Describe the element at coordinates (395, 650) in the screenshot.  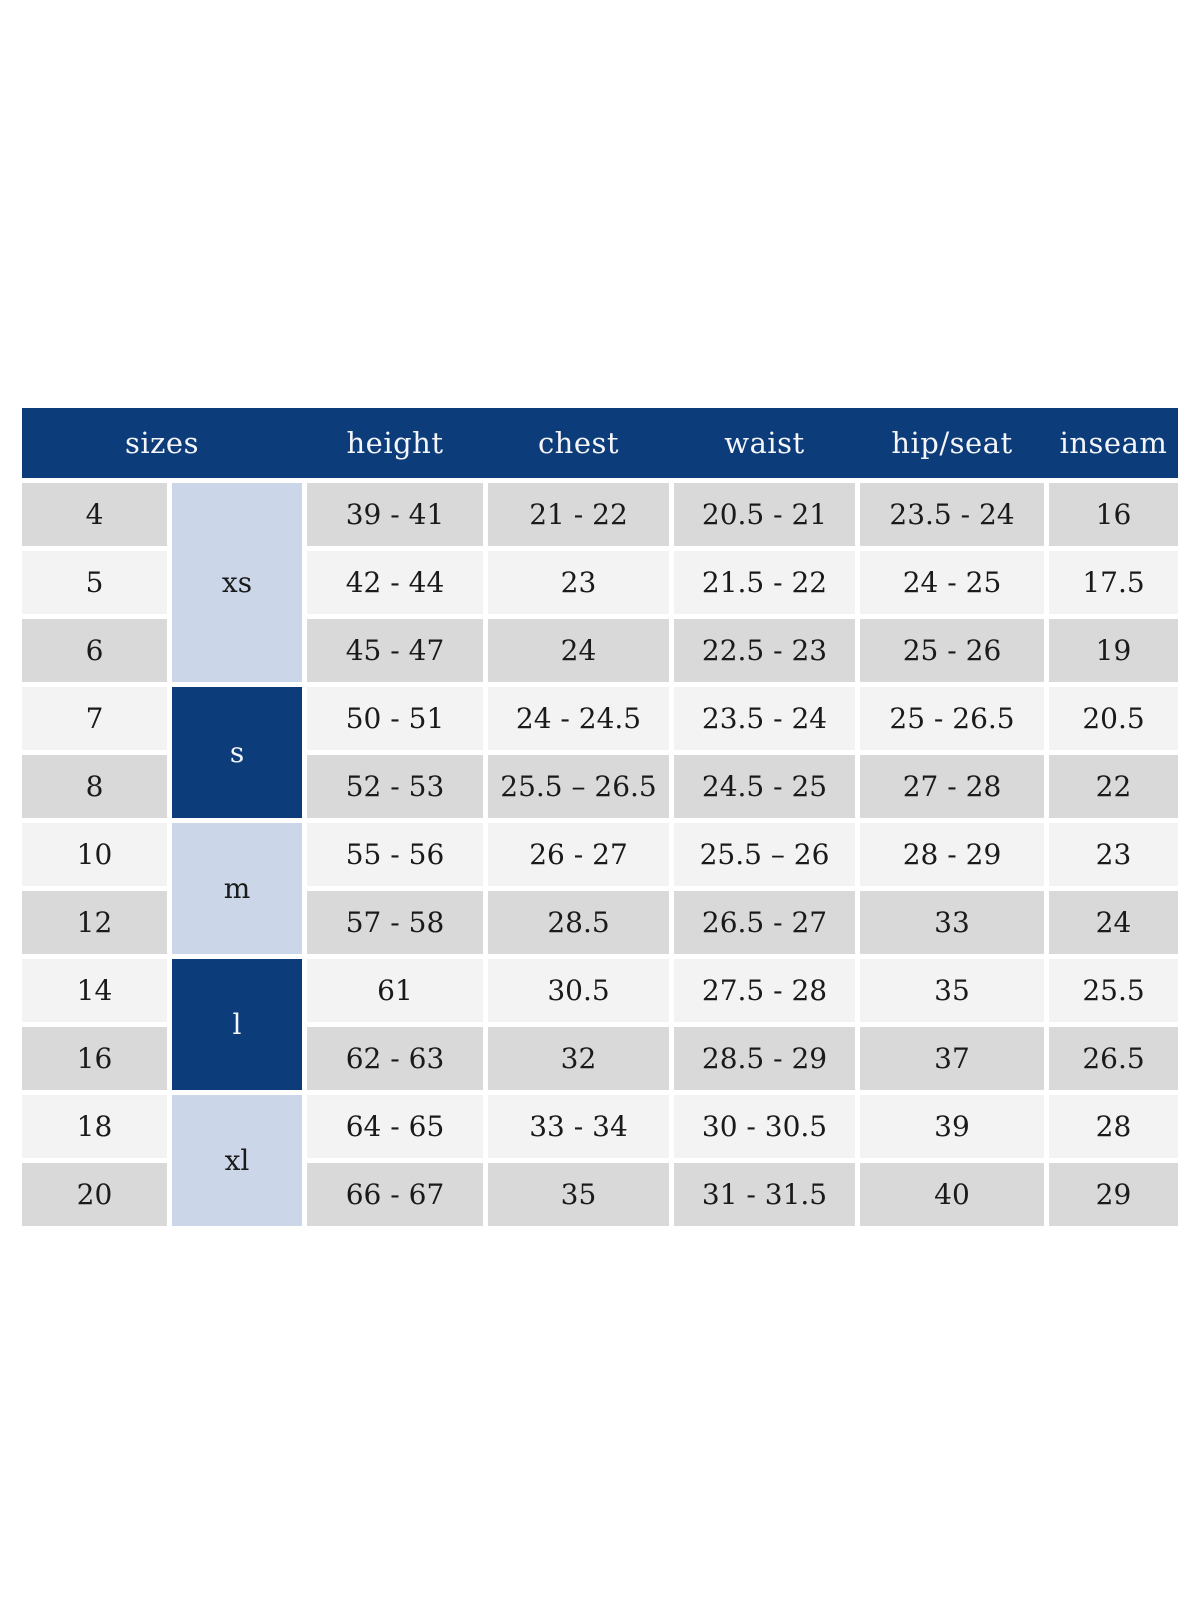
I see `data-cell: 45 - 47` at that location.